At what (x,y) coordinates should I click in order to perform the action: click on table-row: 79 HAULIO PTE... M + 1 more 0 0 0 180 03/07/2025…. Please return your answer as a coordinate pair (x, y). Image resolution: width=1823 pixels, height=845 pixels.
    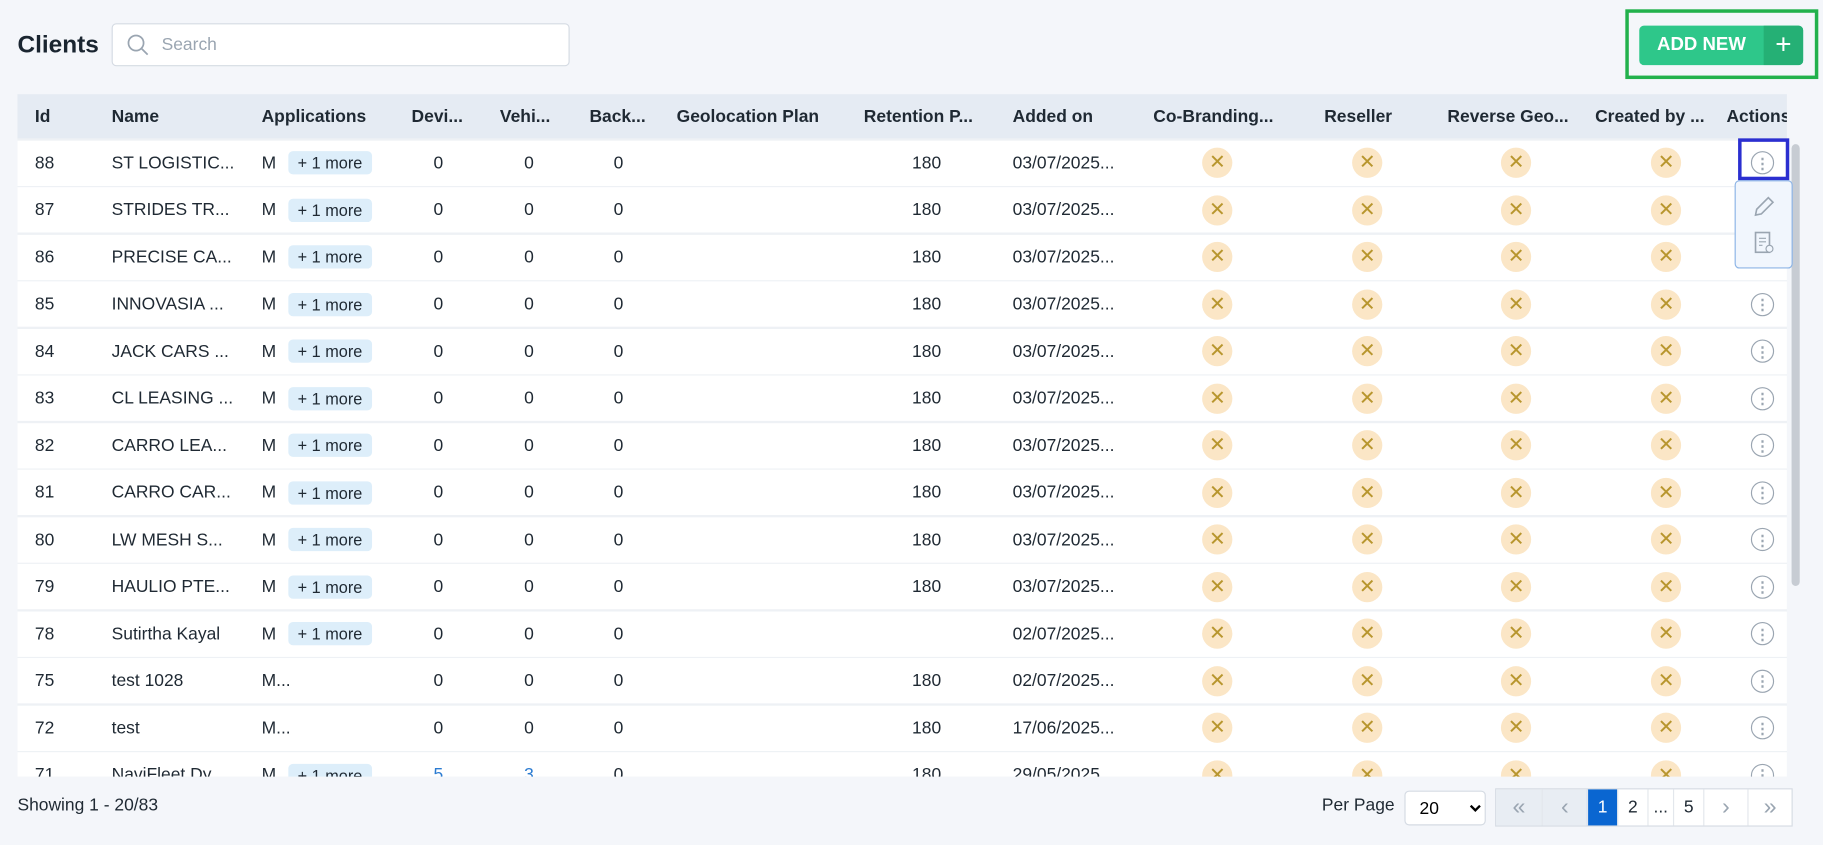
    Looking at the image, I should click on (902, 586).